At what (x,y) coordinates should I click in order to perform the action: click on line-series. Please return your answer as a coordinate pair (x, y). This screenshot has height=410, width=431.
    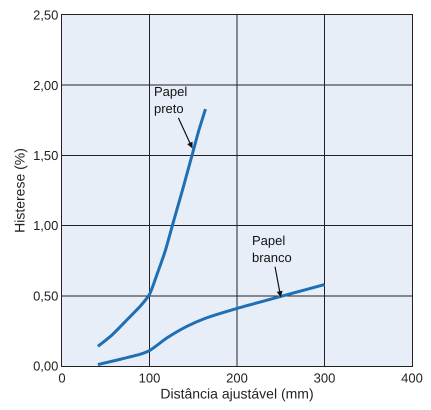
    Looking at the image, I should click on (211, 324).